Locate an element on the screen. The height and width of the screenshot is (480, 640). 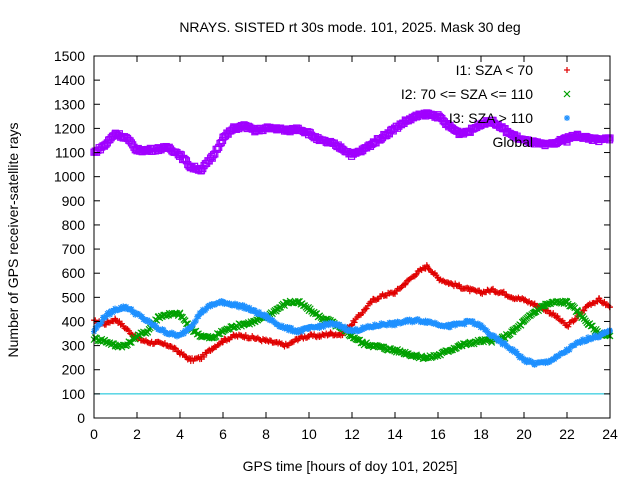
y-tick-label: 600 is located at coordinates (74, 273).